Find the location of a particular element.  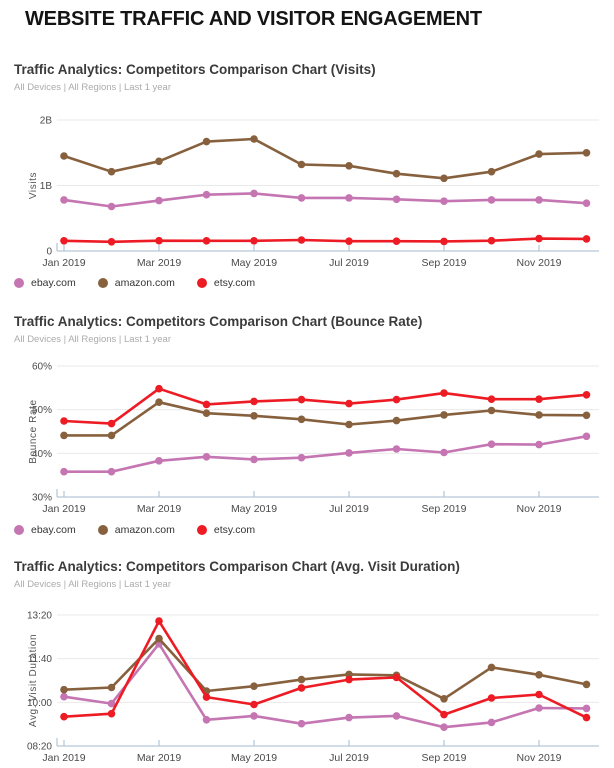

svg-text: 50% is located at coordinates (42, 410).